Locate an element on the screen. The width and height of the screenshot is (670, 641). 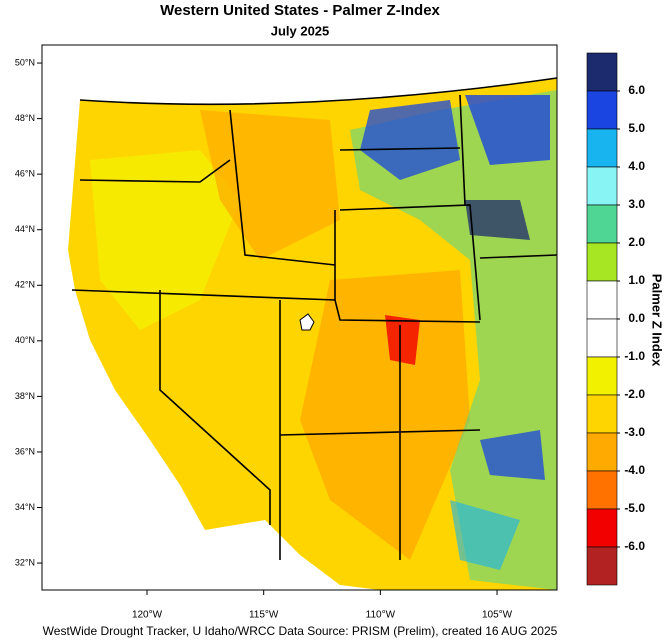
lat-tick-label: 36°N is located at coordinates (25, 451).